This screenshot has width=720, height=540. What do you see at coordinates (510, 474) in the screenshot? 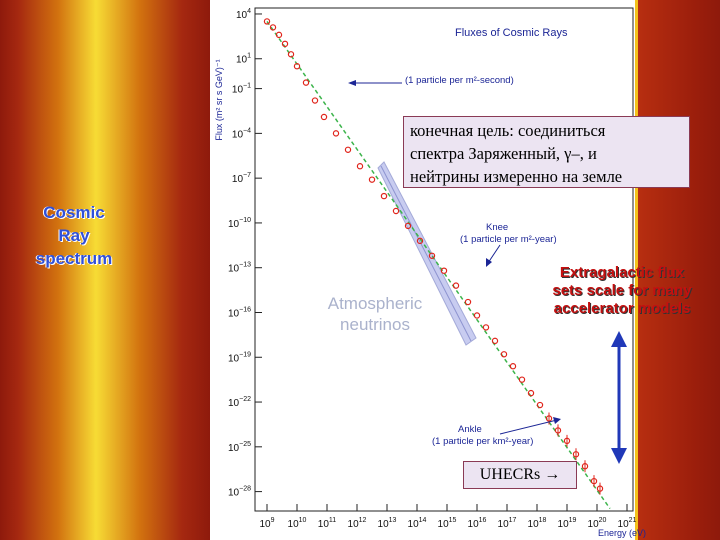
I see `uhecr-label: UHECRs` at bounding box center [510, 474].